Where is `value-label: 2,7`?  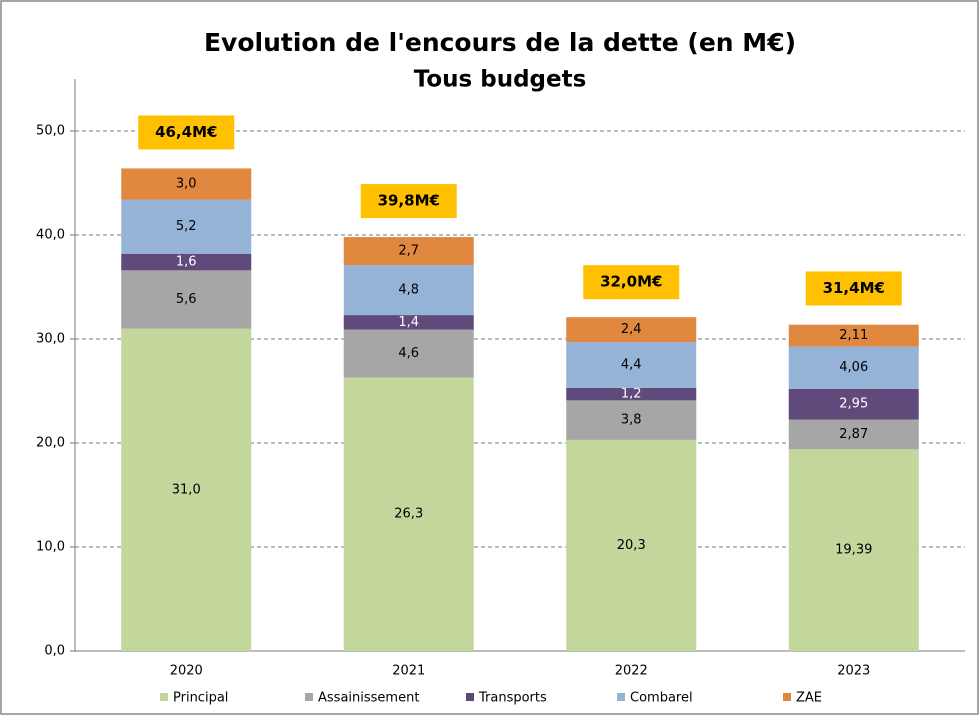
value-label: 2,7 is located at coordinates (408, 251).